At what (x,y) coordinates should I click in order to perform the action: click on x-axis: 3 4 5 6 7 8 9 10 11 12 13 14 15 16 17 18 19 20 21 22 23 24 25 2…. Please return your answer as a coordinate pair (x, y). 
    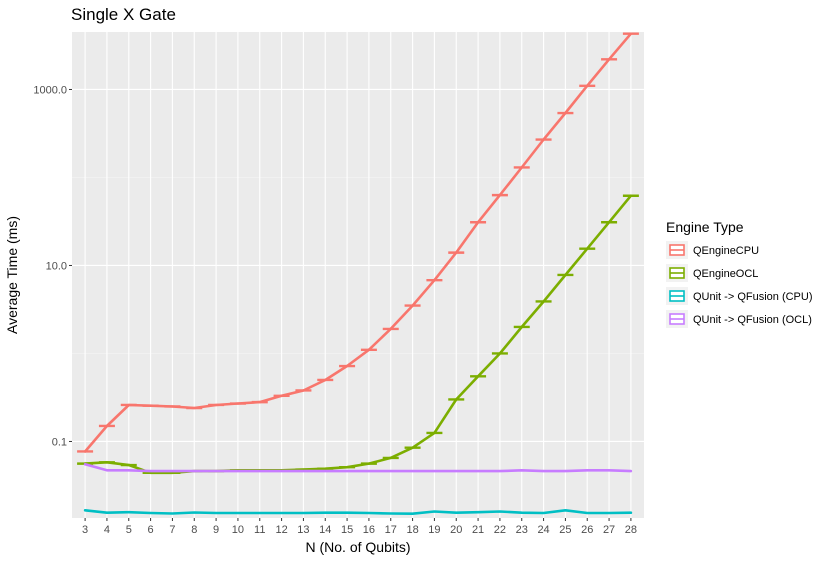
    Looking at the image, I should click on (359, 527).